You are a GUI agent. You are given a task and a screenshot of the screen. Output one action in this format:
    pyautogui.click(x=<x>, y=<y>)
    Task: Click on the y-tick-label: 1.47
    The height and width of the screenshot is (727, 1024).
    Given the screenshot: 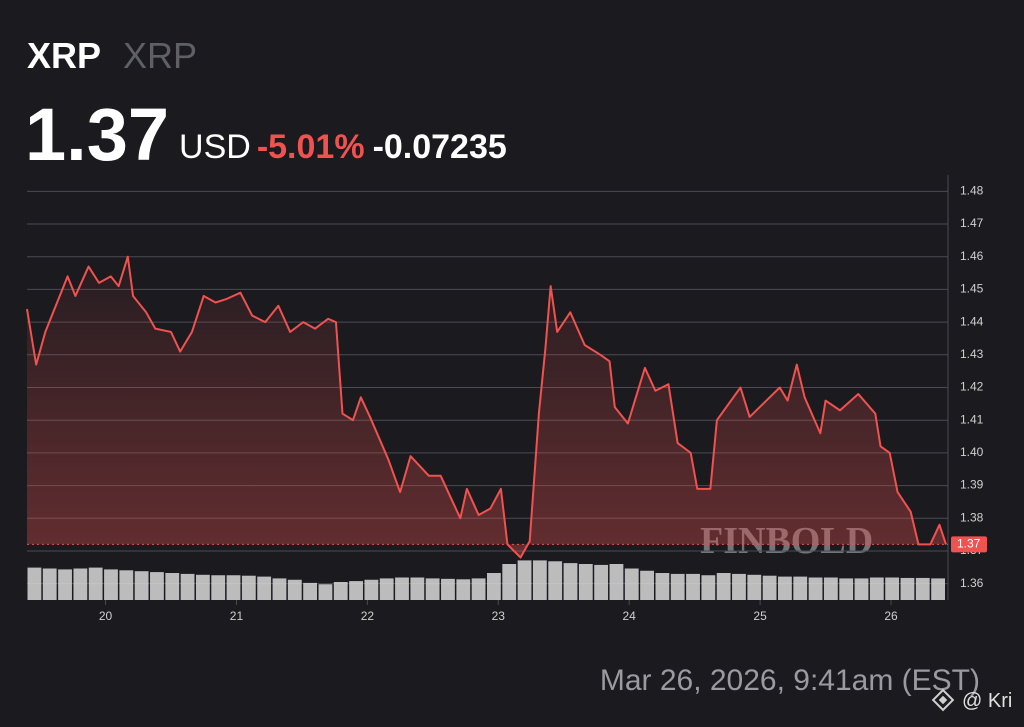 What is the action you would take?
    pyautogui.click(x=972, y=223)
    